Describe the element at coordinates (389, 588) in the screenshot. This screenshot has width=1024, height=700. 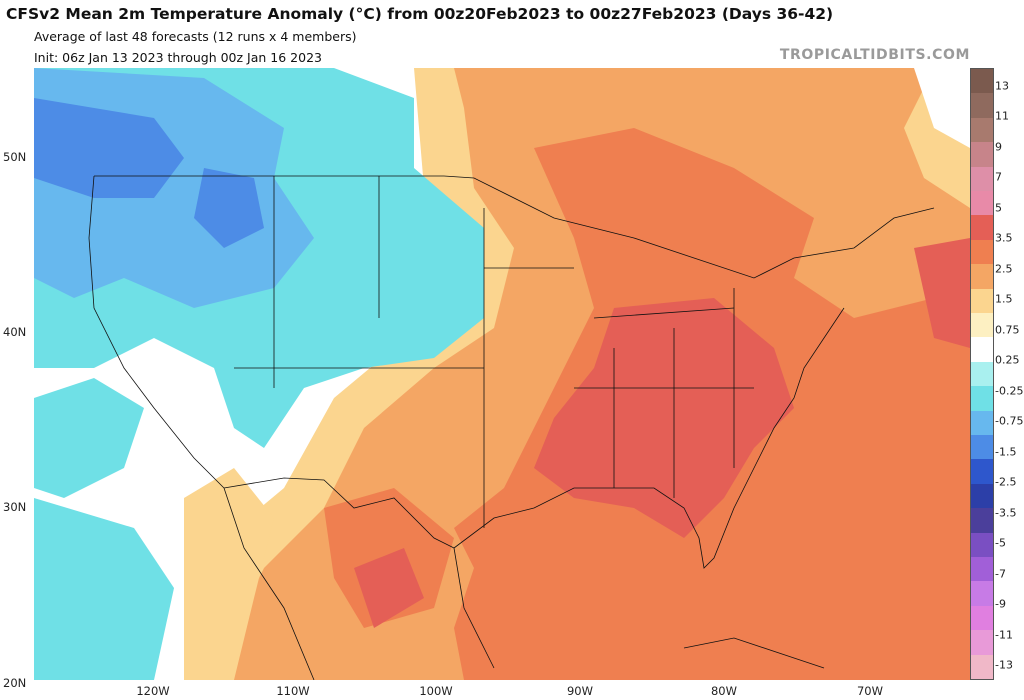
I see `warm-dark-region-mexico` at that location.